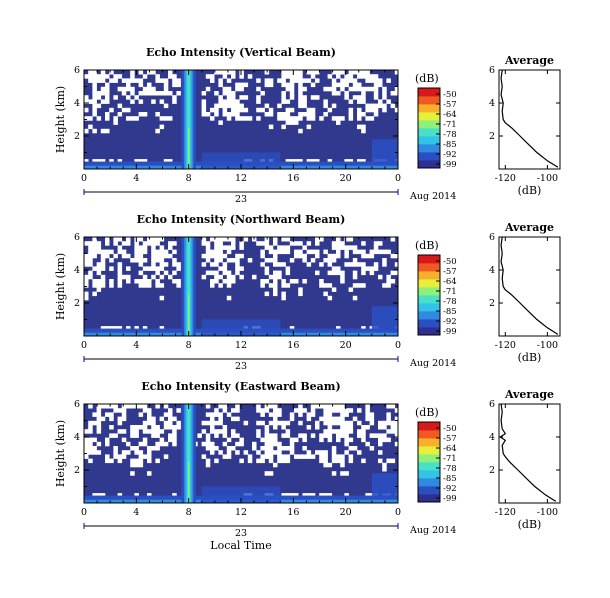  Describe the element at coordinates (77, 404) in the screenshot. I see `y-tick-label: 6` at that location.